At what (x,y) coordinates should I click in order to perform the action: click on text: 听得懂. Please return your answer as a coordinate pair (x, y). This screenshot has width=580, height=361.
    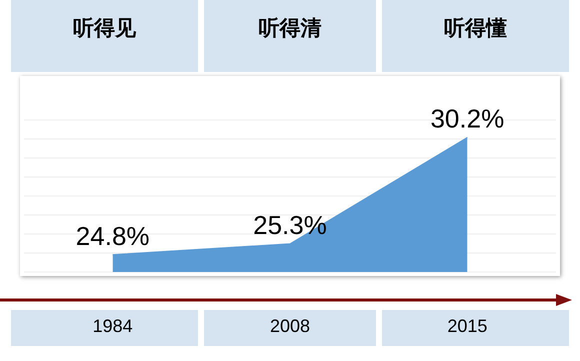
    Looking at the image, I should click on (475, 36).